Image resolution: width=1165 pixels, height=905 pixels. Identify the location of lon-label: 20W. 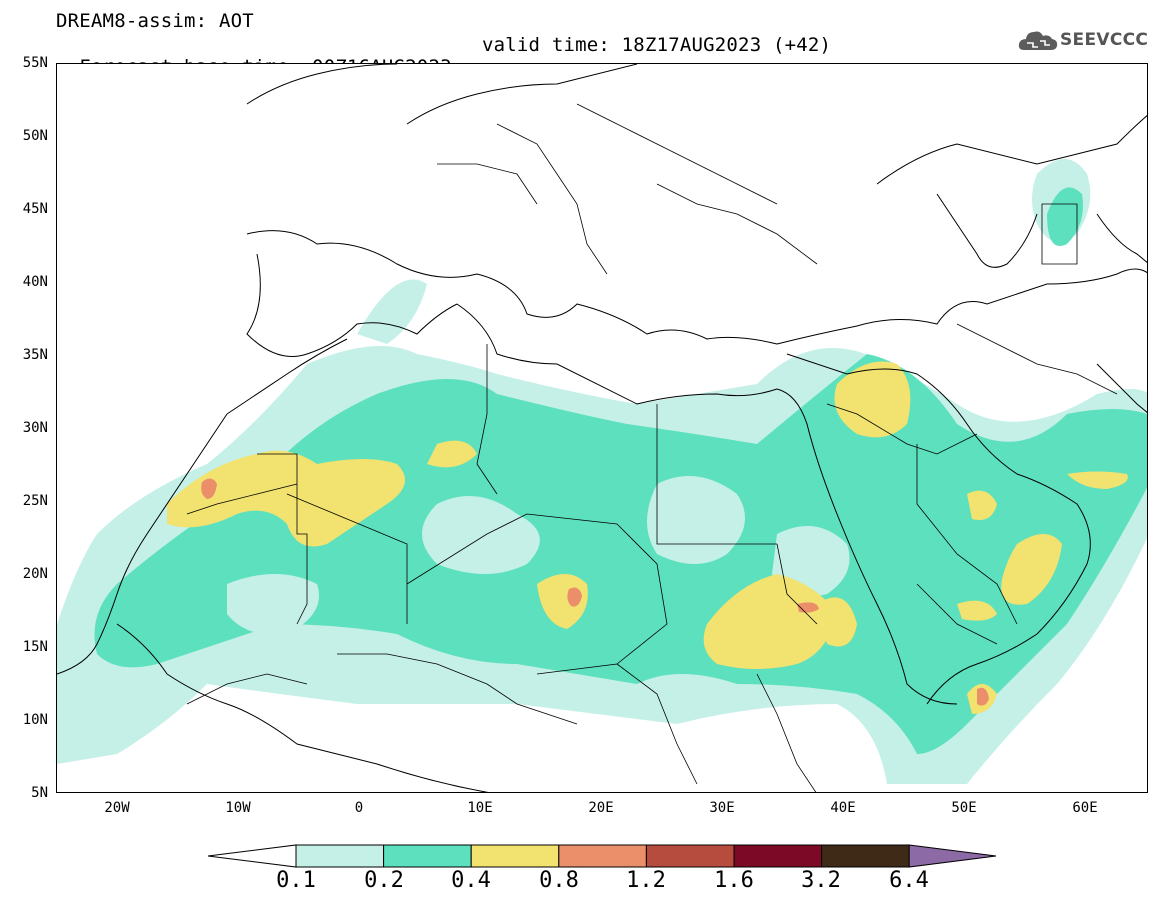
(117, 808).